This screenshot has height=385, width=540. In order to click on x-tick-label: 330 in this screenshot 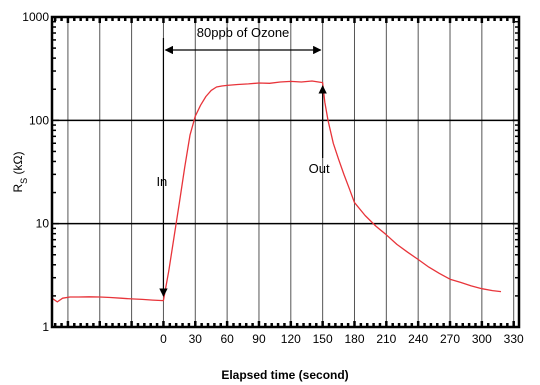, I will do `click(514, 339)`.